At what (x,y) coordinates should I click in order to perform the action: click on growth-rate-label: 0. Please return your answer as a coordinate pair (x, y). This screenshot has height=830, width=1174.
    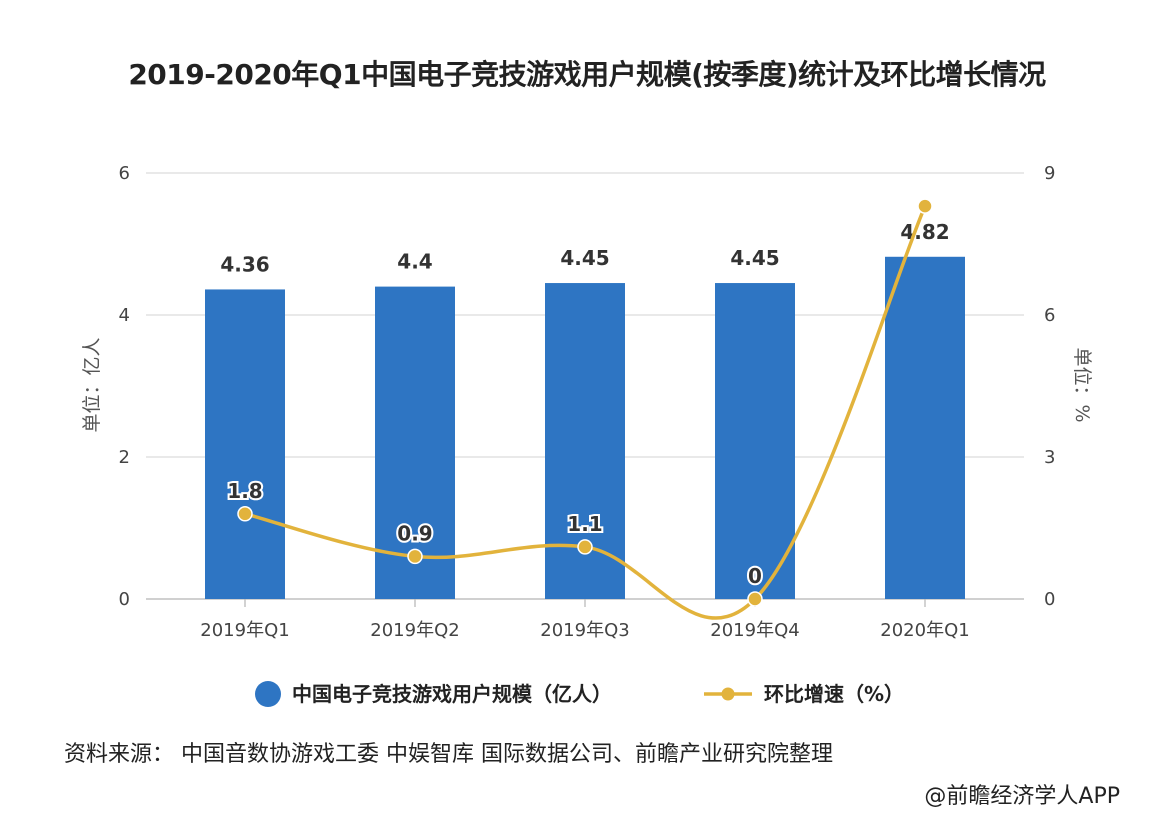
    Looking at the image, I should click on (755, 576).